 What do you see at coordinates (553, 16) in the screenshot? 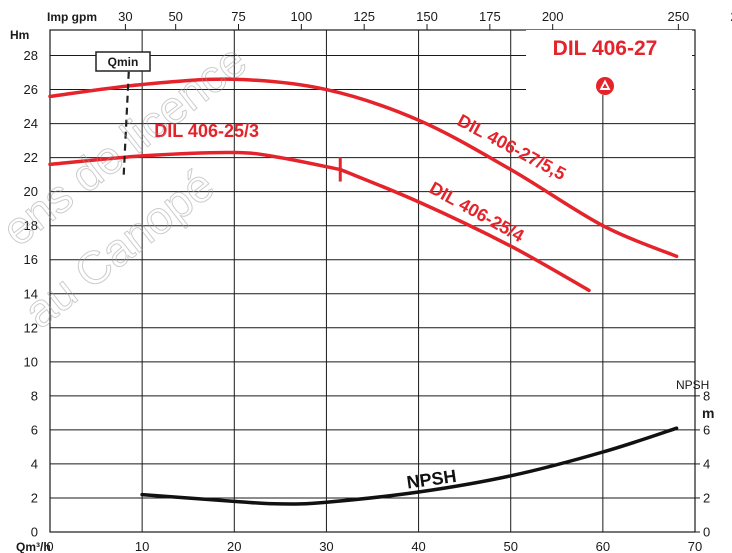
I see `gpm-tick-label: 200` at bounding box center [553, 16].